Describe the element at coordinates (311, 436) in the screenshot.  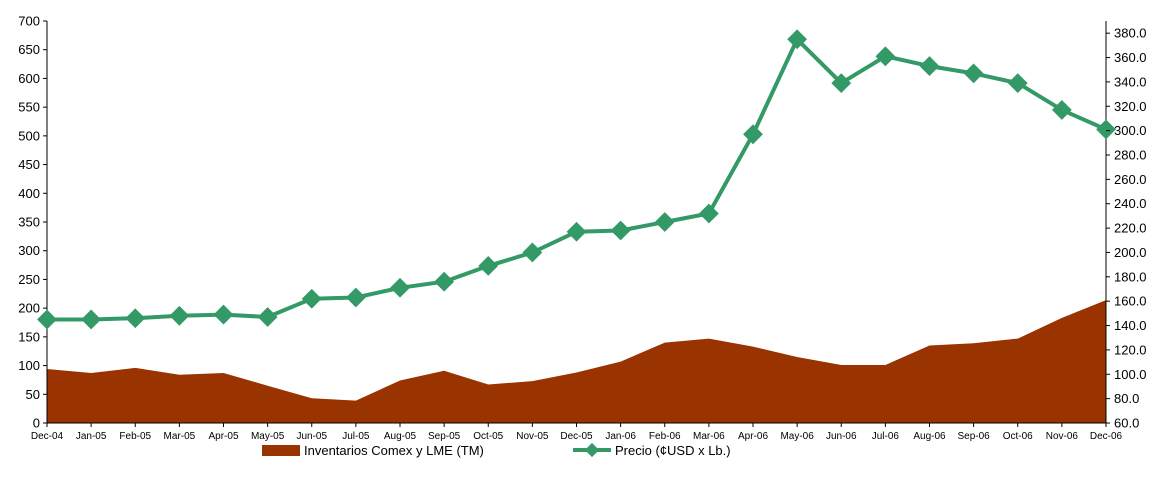
I see `x-tick-label: Jun-05` at that location.